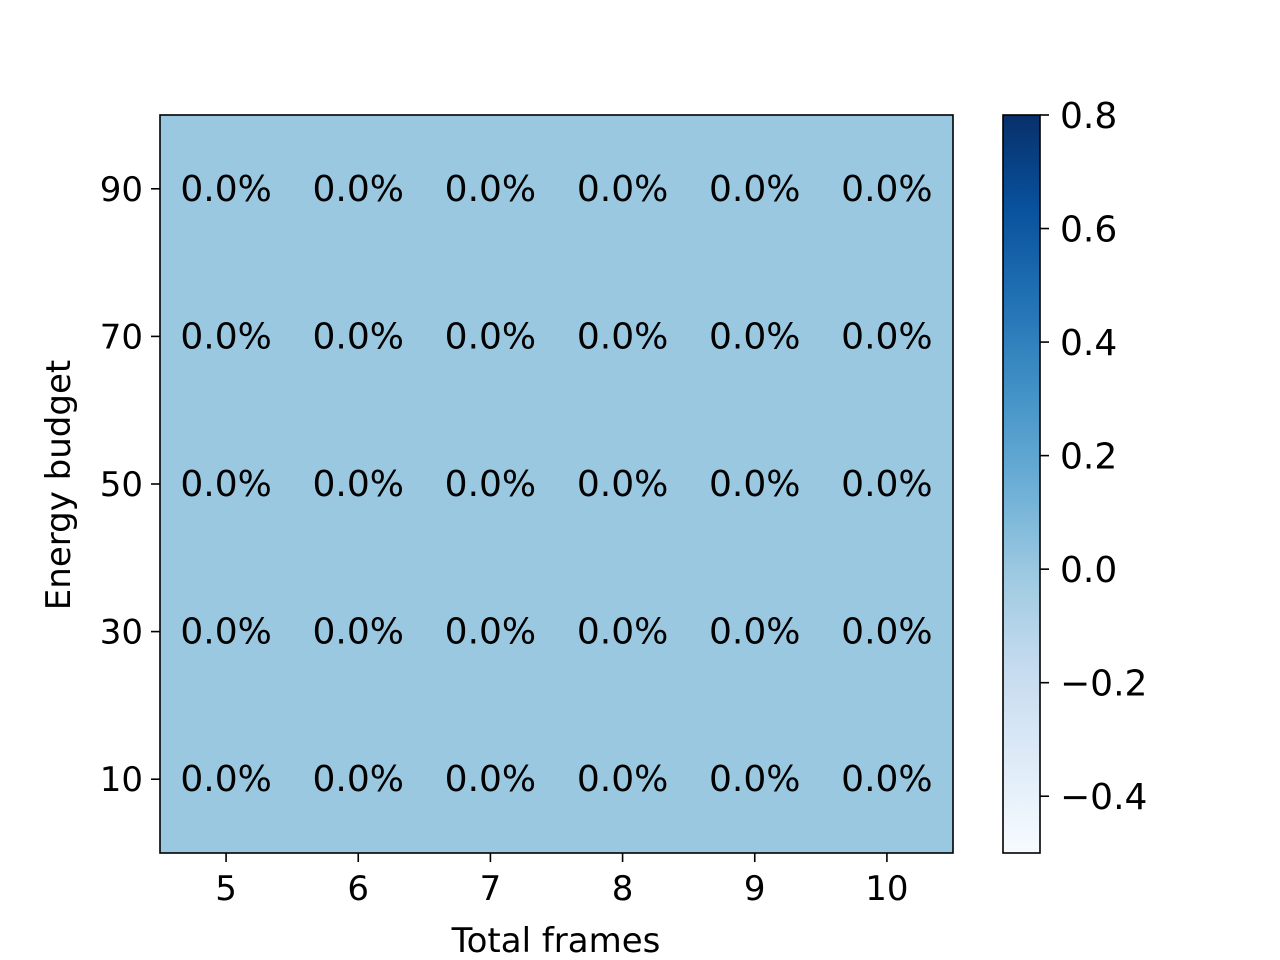 The width and height of the screenshot is (1280, 960). I want to click on x-tick-label: 9, so click(755, 889).